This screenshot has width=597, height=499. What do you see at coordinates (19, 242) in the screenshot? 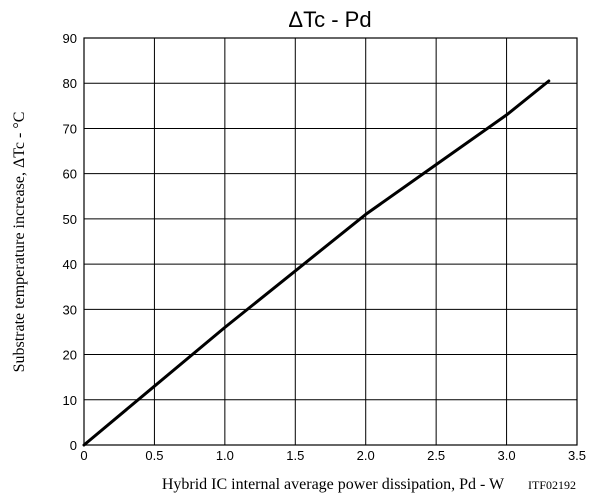
I see `y-axis-label: Substrate temperature increase, ΔTc - °C` at bounding box center [19, 242].